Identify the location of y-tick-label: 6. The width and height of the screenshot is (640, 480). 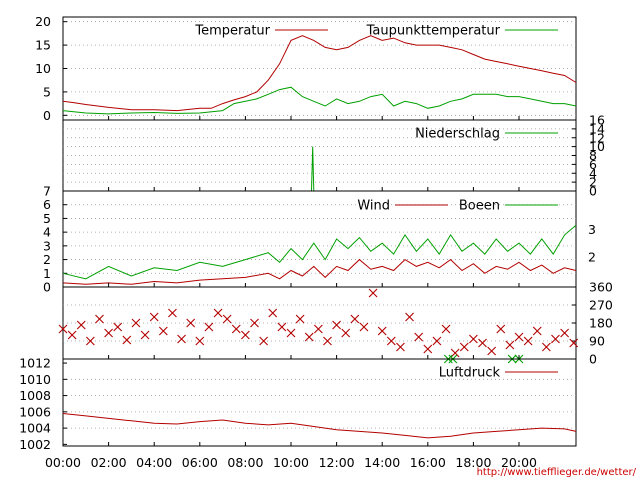
(593, 164).